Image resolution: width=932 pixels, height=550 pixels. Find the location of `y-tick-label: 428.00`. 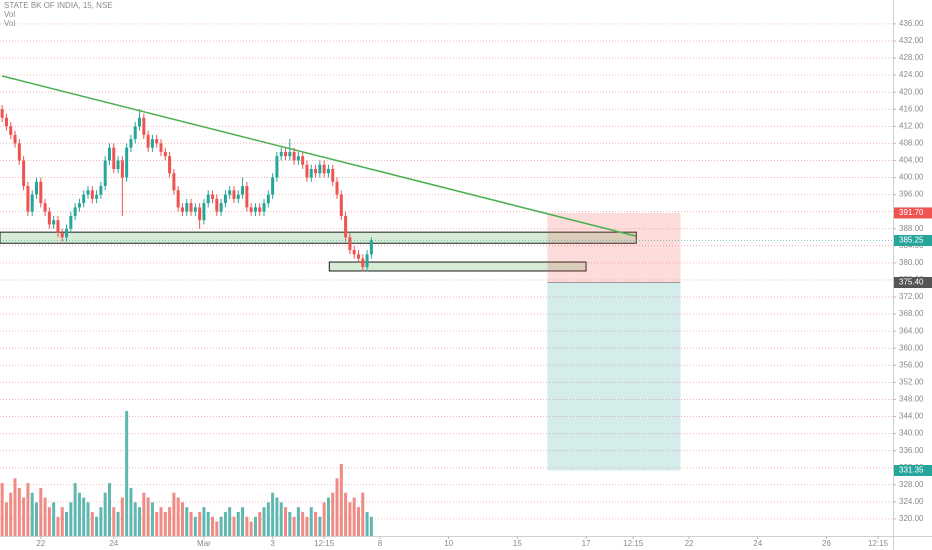

y-tick-label: 428.00 is located at coordinates (911, 57).